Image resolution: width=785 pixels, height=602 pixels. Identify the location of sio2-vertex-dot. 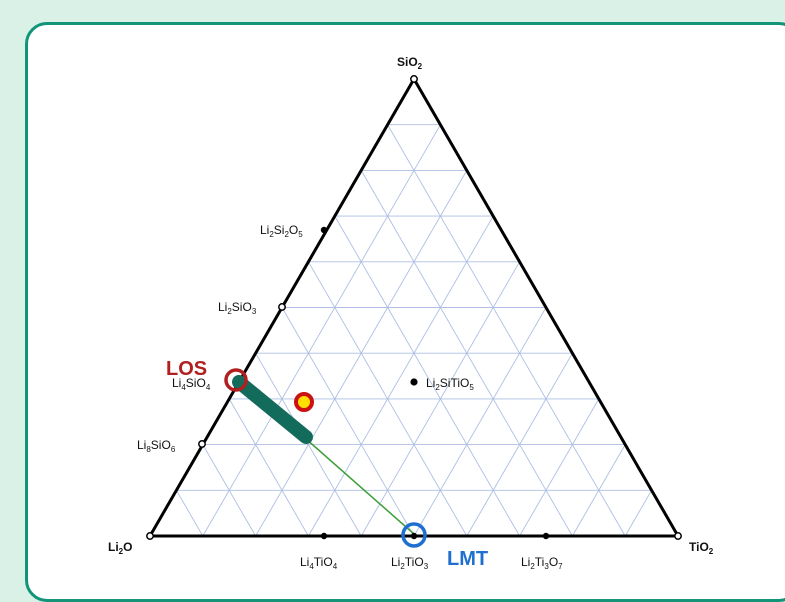
(414, 79).